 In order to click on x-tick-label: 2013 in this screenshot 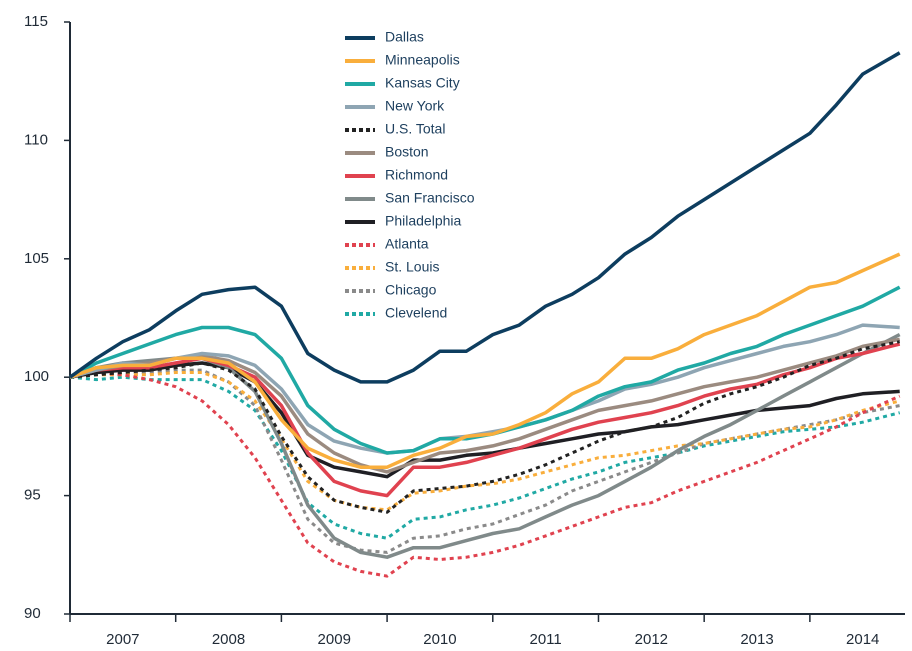, I will do `click(756, 639)`.